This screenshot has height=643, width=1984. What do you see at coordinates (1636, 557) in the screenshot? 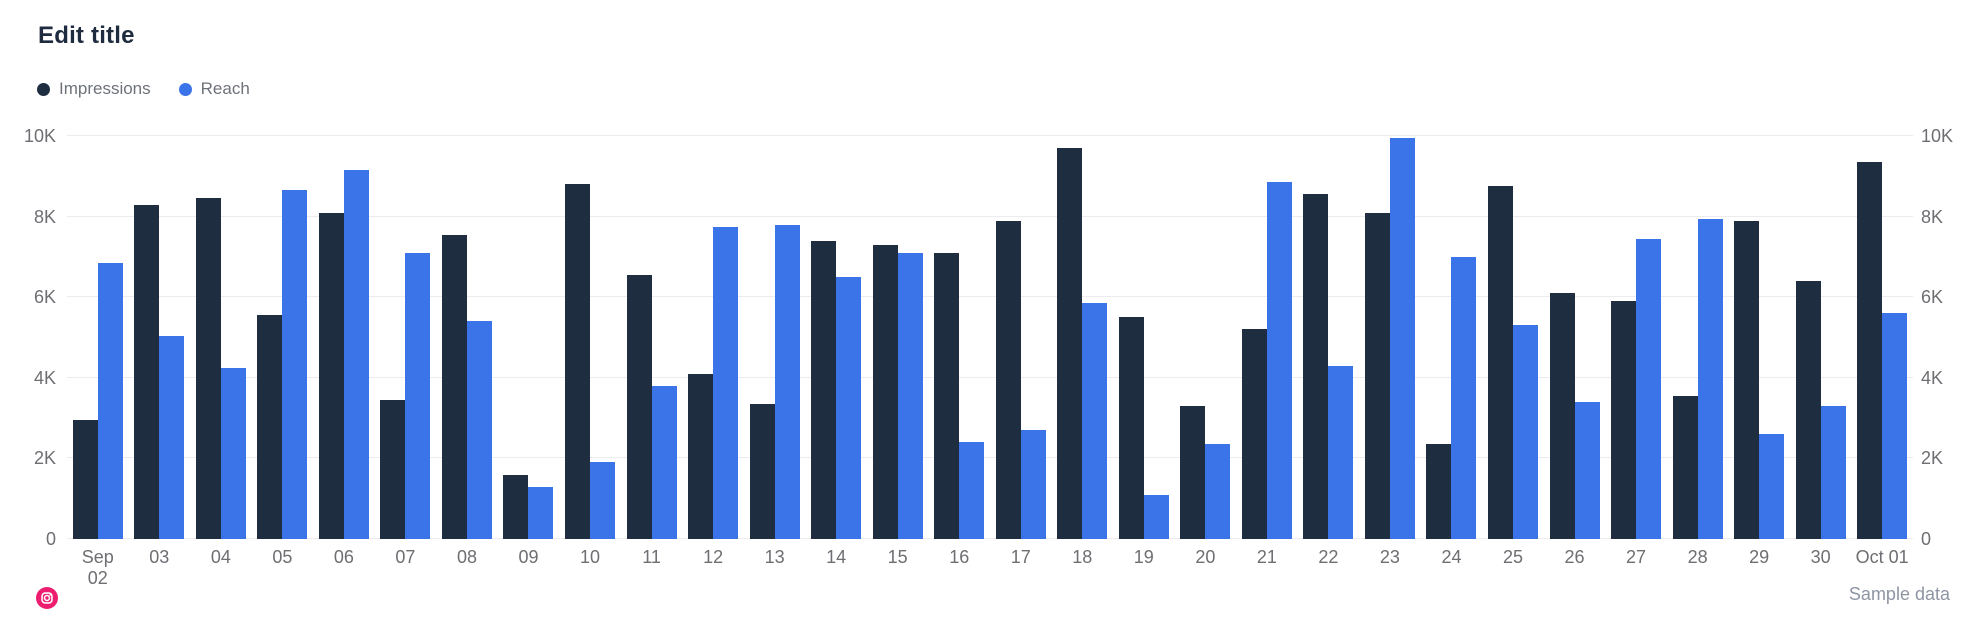
I see `x-tick-label: 27` at bounding box center [1636, 557].